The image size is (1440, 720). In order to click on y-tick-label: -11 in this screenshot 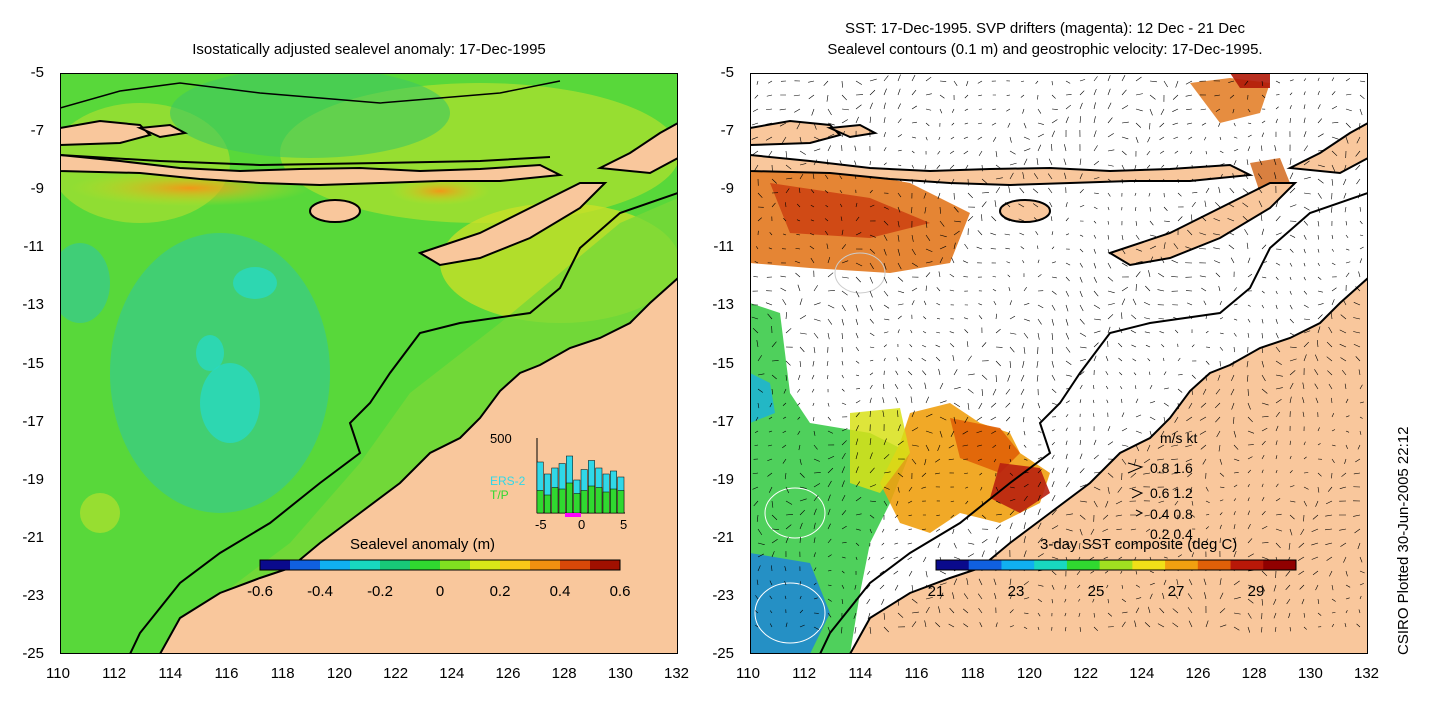, I will do `click(33, 247)`.